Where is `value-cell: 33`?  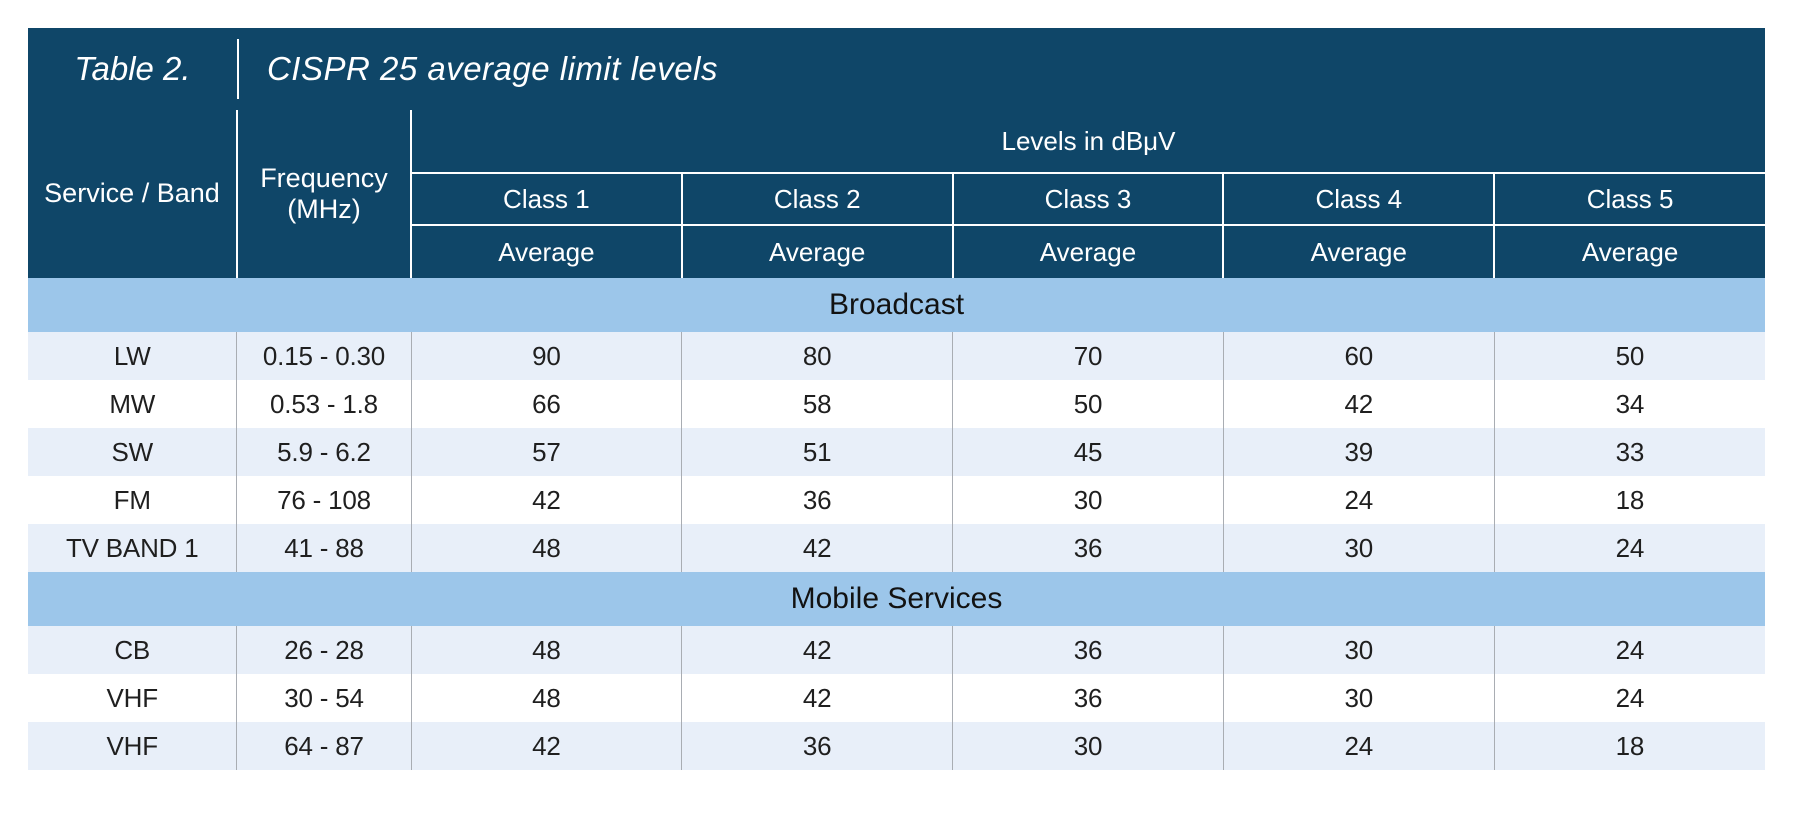
value-cell: 33 is located at coordinates (1629, 452).